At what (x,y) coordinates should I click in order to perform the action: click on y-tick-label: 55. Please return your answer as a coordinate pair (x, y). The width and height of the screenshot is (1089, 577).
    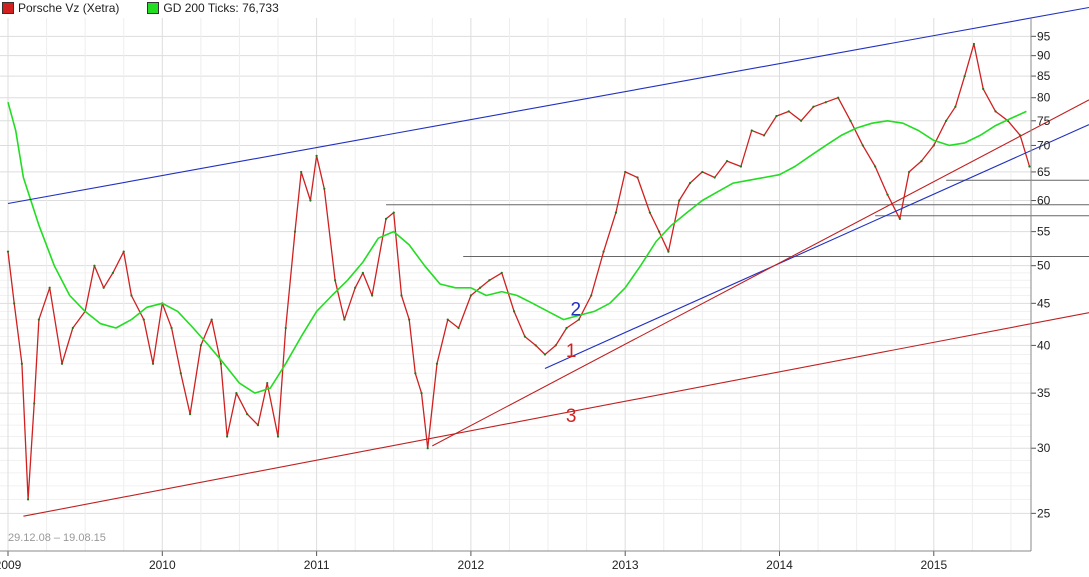
    Looking at the image, I should click on (1044, 232).